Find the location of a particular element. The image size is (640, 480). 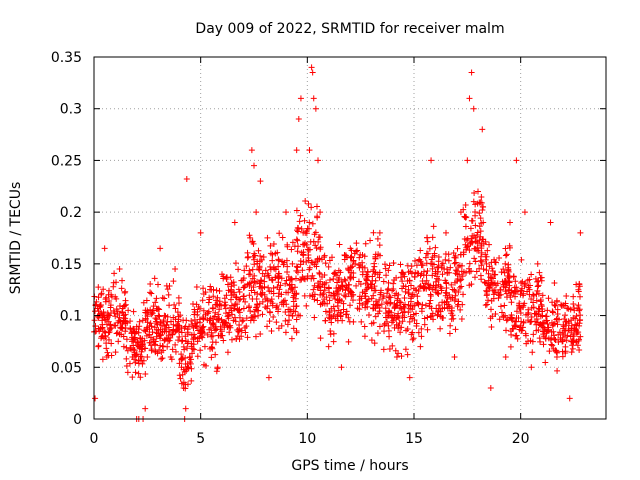

y-tick-label: 0.35 is located at coordinates (66, 58).